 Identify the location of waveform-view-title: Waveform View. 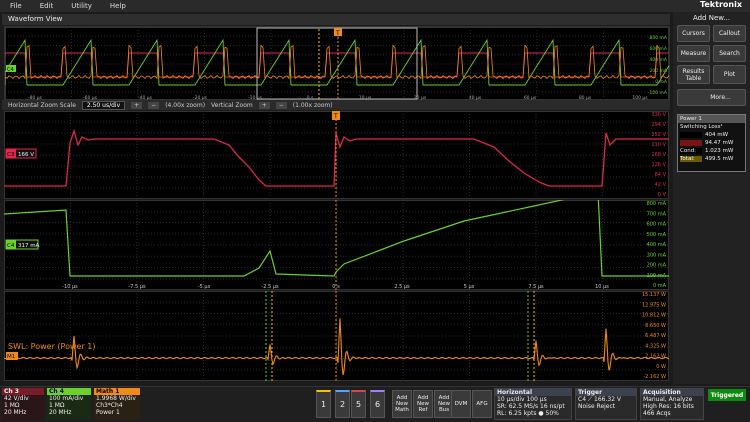
(336, 19).